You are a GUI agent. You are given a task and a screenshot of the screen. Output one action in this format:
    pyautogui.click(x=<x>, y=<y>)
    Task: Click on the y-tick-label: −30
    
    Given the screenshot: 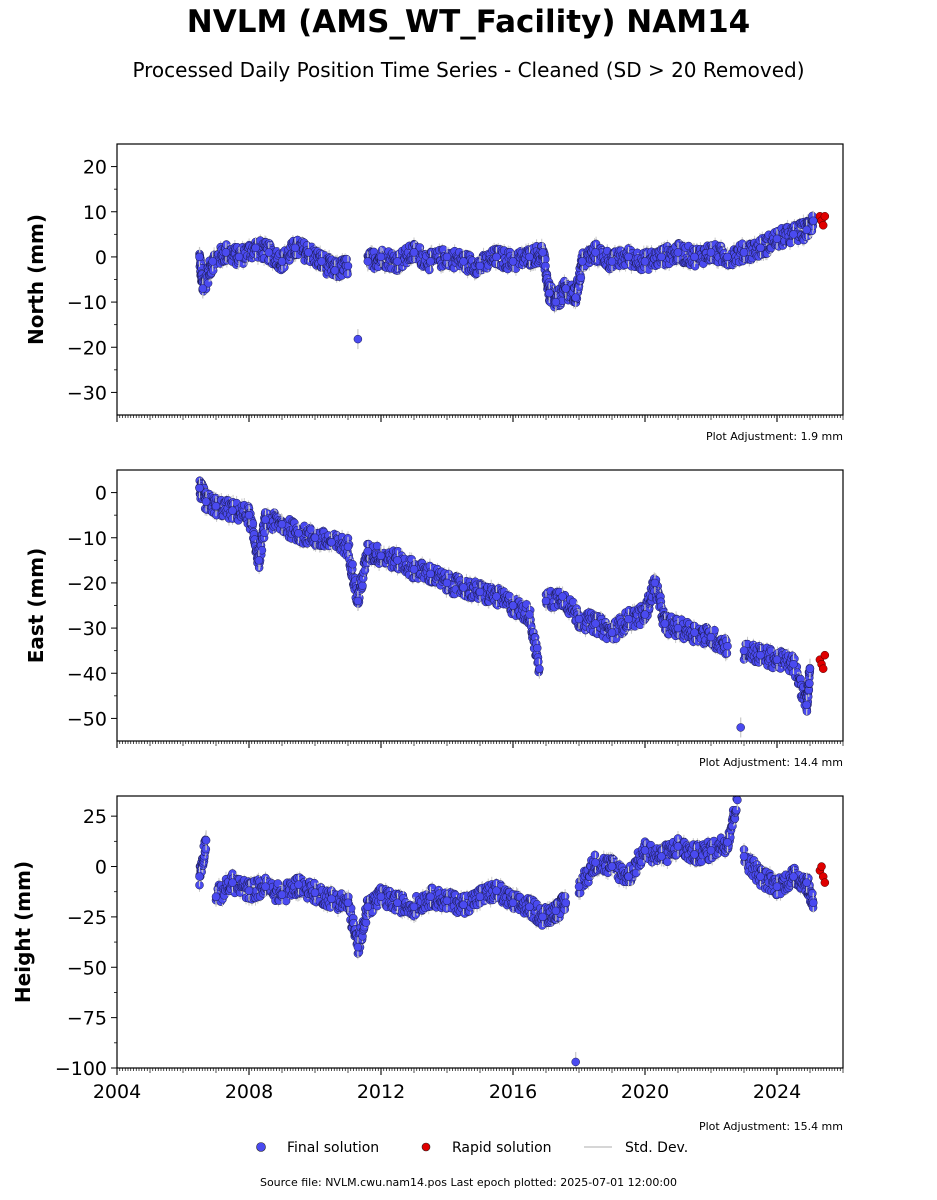 What is the action you would take?
    pyautogui.click(x=87, y=393)
    